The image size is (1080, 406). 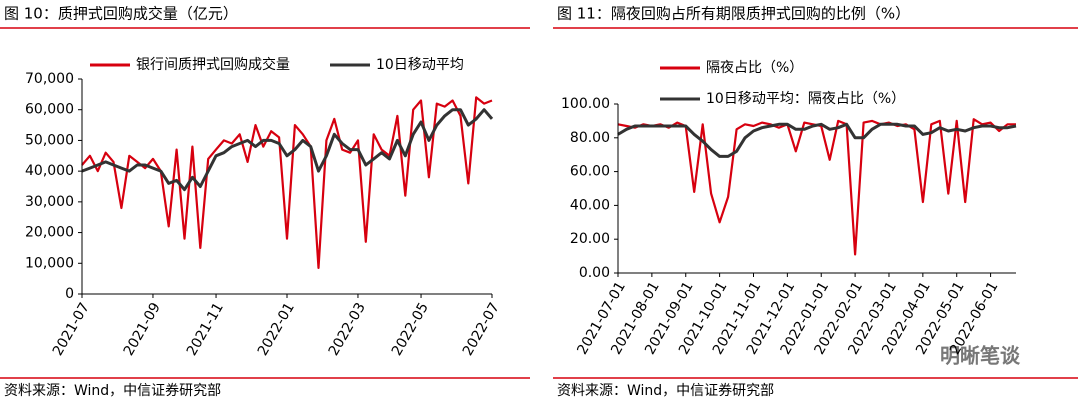 What do you see at coordinates (142, 329) in the screenshot?
I see `x-tick-label: 2021-09` at bounding box center [142, 329].